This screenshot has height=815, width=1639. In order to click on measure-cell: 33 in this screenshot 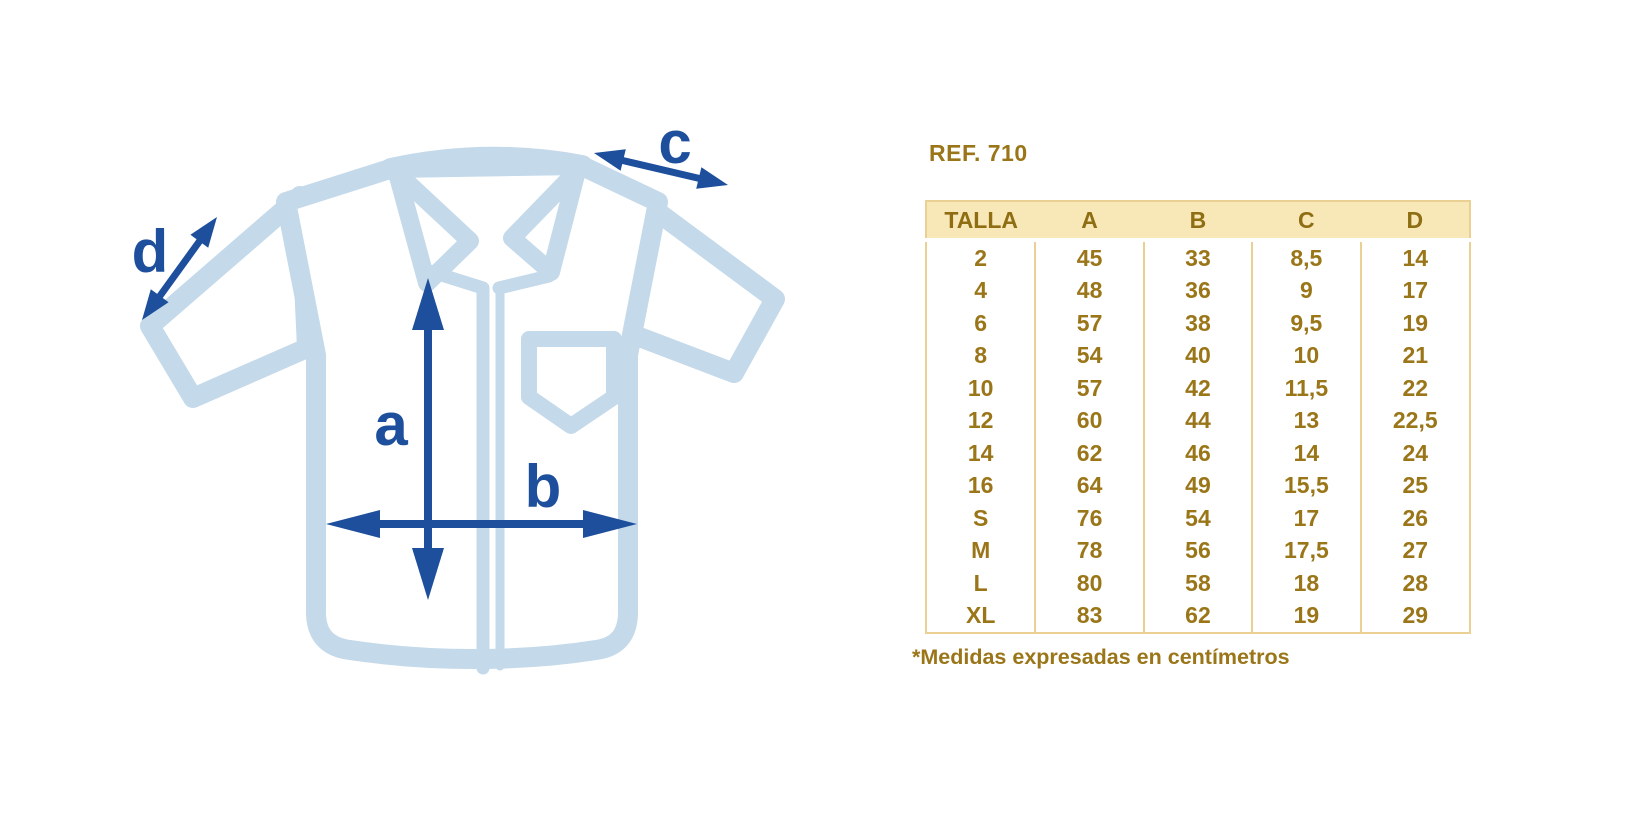, I will do `click(1197, 257)`.